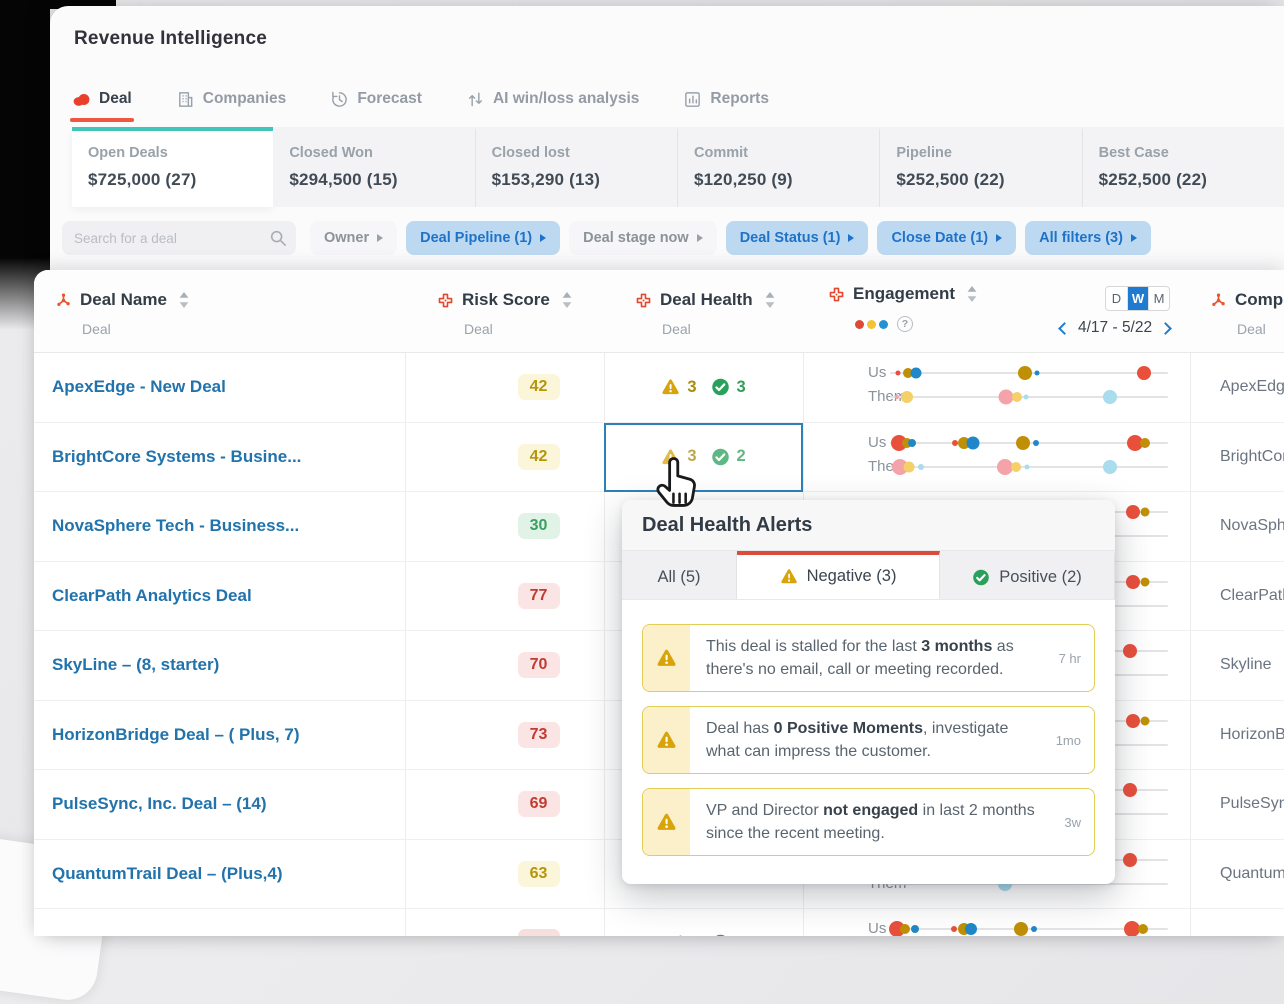 Image resolution: width=1284 pixels, height=1004 pixels. I want to click on period-button-w: W, so click(1137, 298).